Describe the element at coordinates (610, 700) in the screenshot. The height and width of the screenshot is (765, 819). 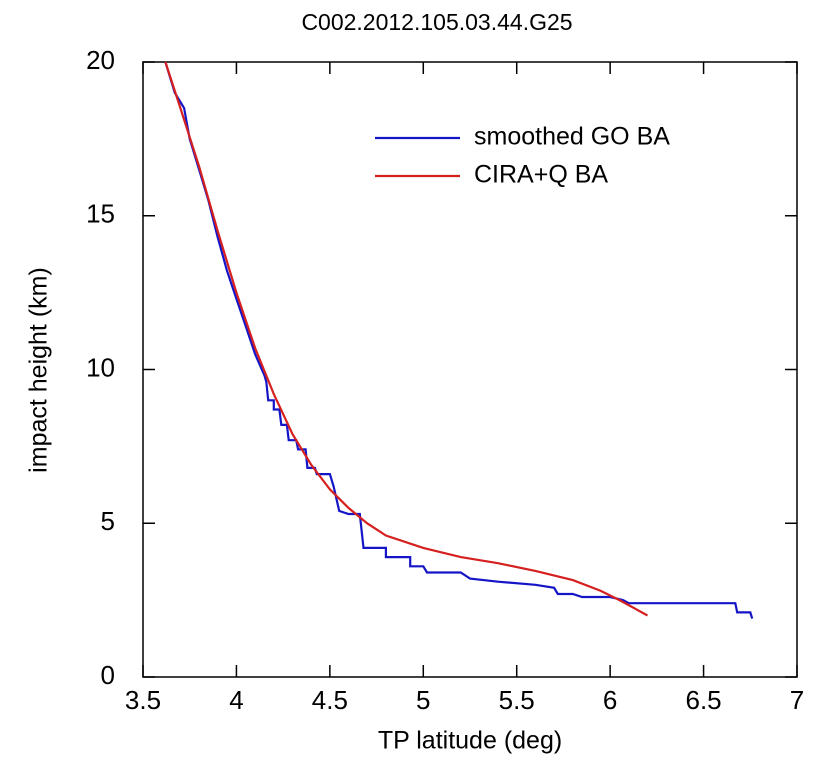
I see `x-tick-label: 6` at that location.